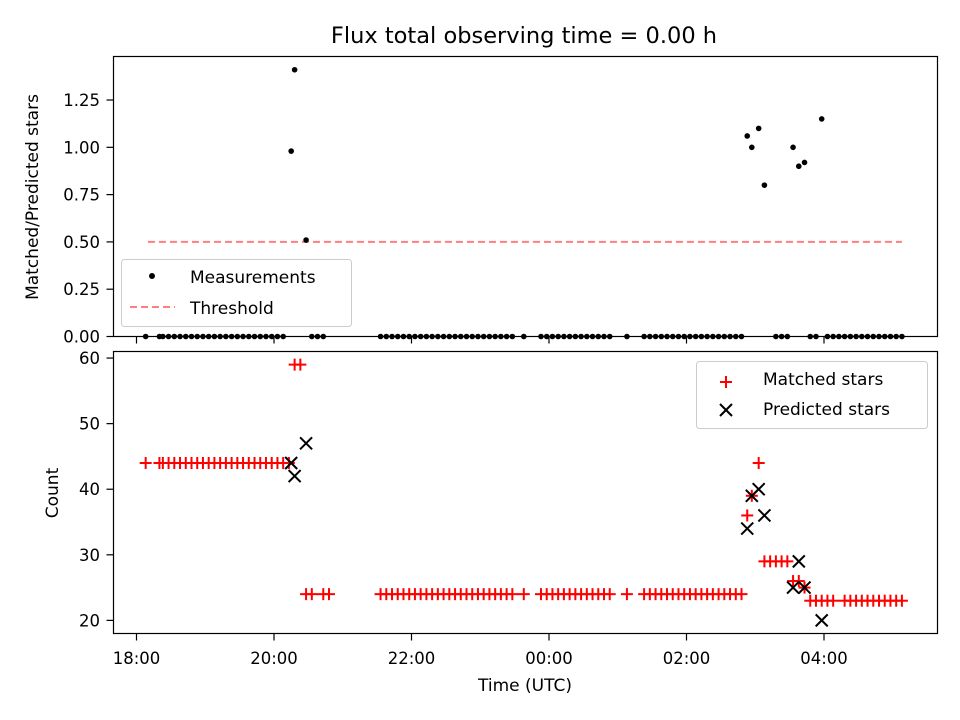 Image resolution: width=960 pixels, height=720 pixels. I want to click on bottom-y-tick-label: 50, so click(89, 424).